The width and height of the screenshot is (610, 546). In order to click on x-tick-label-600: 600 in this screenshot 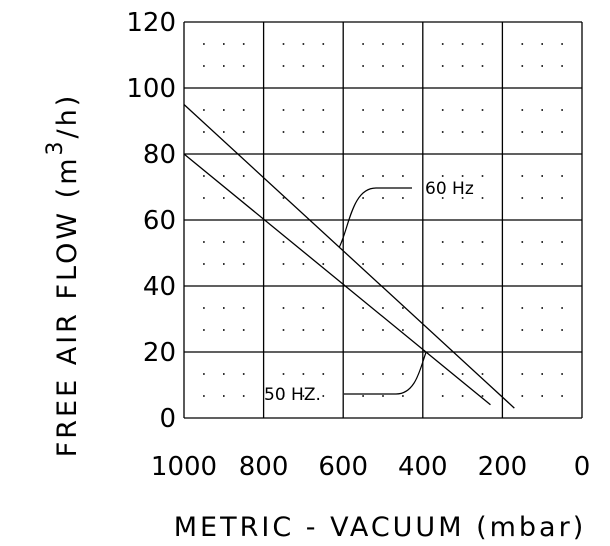, I will do `click(343, 467)`.